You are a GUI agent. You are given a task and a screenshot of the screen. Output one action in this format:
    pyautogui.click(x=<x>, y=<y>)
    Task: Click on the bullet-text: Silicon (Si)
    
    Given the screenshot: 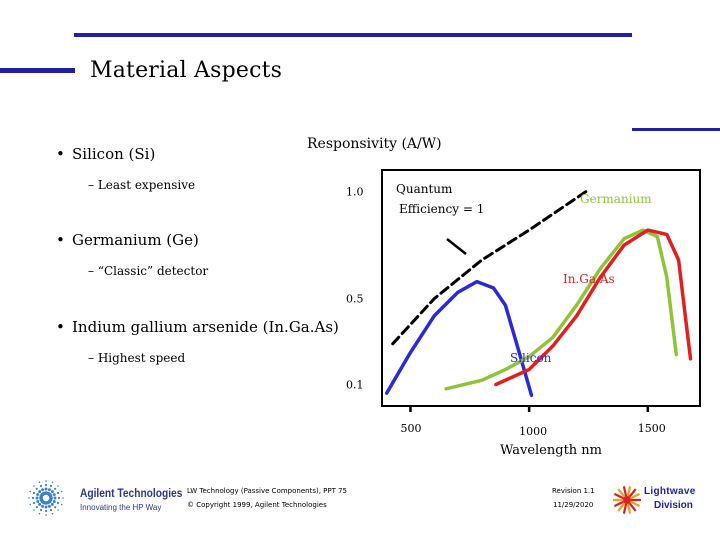 What is the action you would take?
    pyautogui.click(x=114, y=154)
    